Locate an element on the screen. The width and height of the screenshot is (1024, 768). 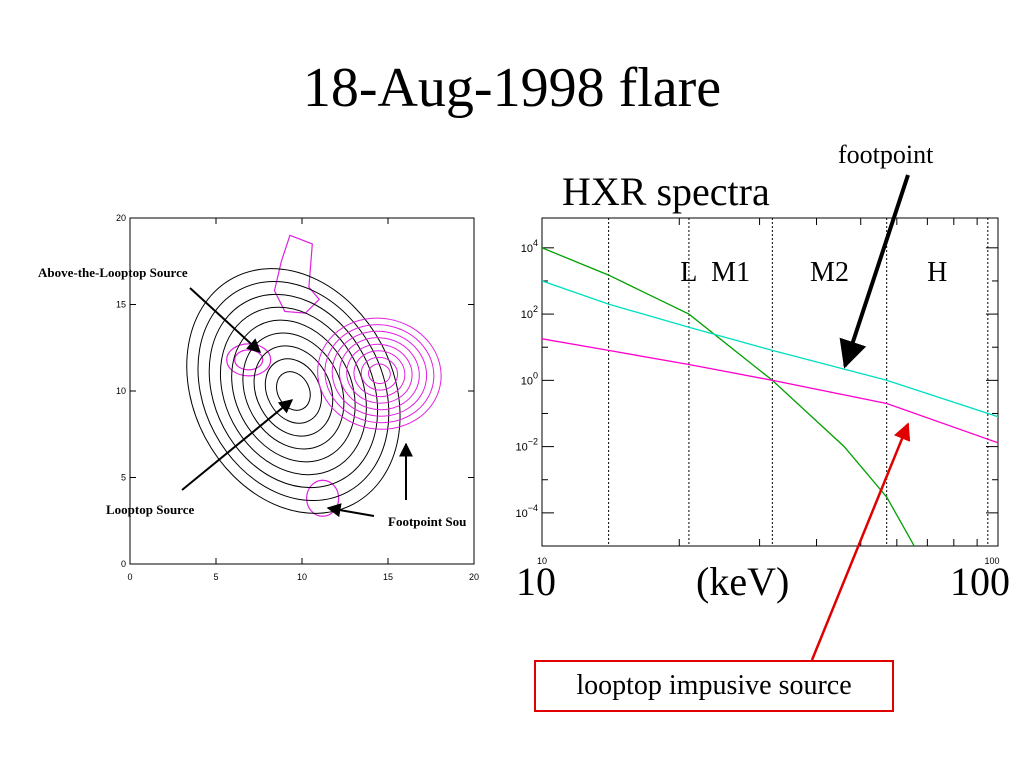
spectra-y-tick-label: 10⁰ is located at coordinates (529, 378).